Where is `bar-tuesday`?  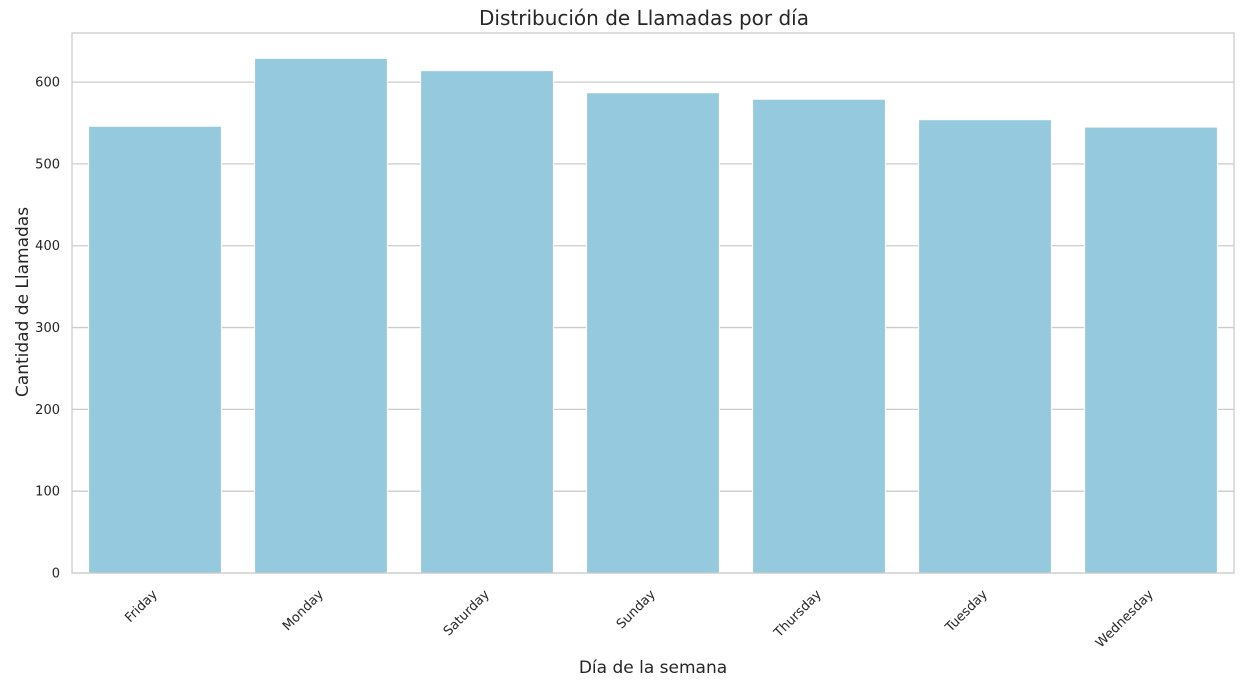
bar-tuesday is located at coordinates (985, 346).